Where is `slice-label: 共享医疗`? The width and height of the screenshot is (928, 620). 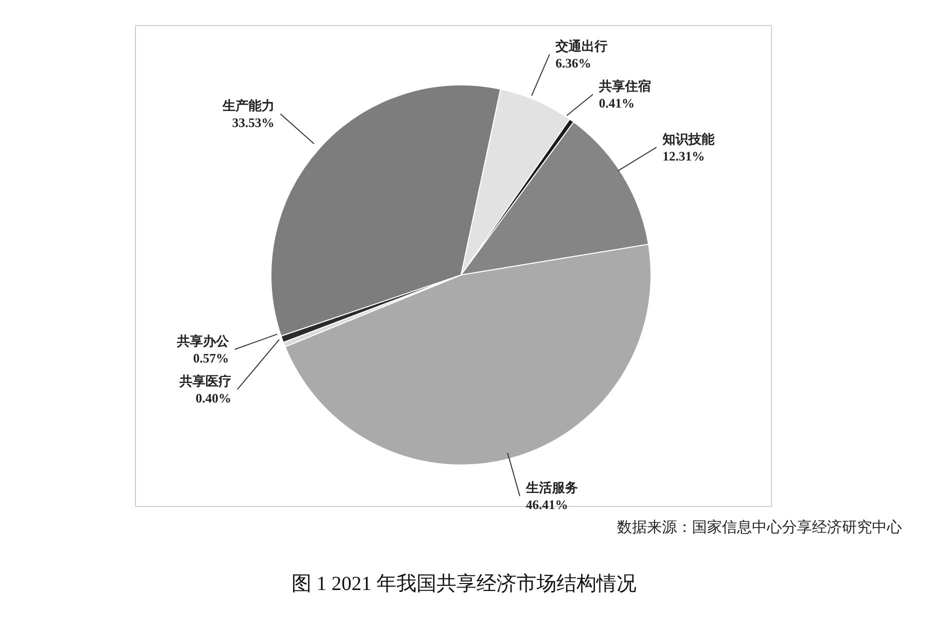
slice-label: 共享医疗 is located at coordinates (205, 380).